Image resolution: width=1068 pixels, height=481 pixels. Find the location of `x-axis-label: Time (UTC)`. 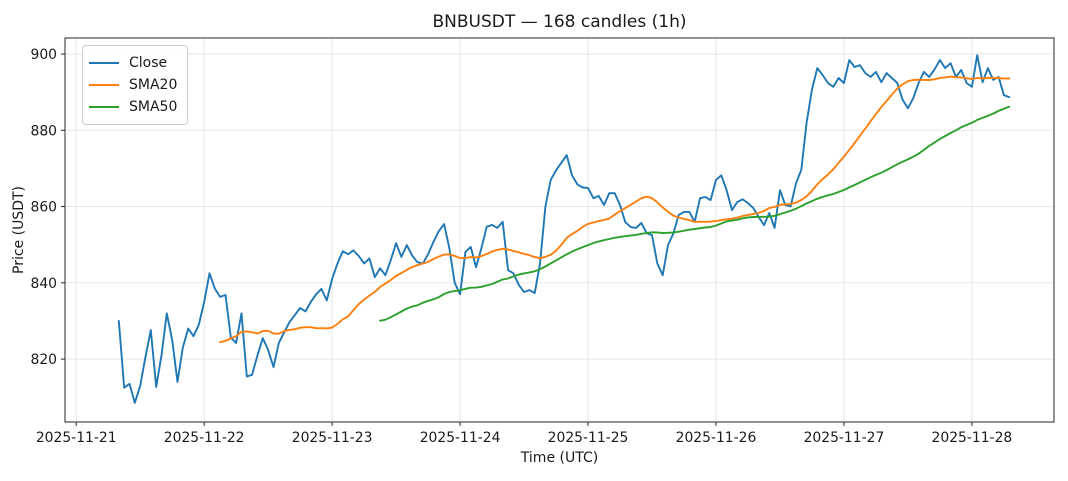

x-axis-label: Time (UTC) is located at coordinates (559, 458).